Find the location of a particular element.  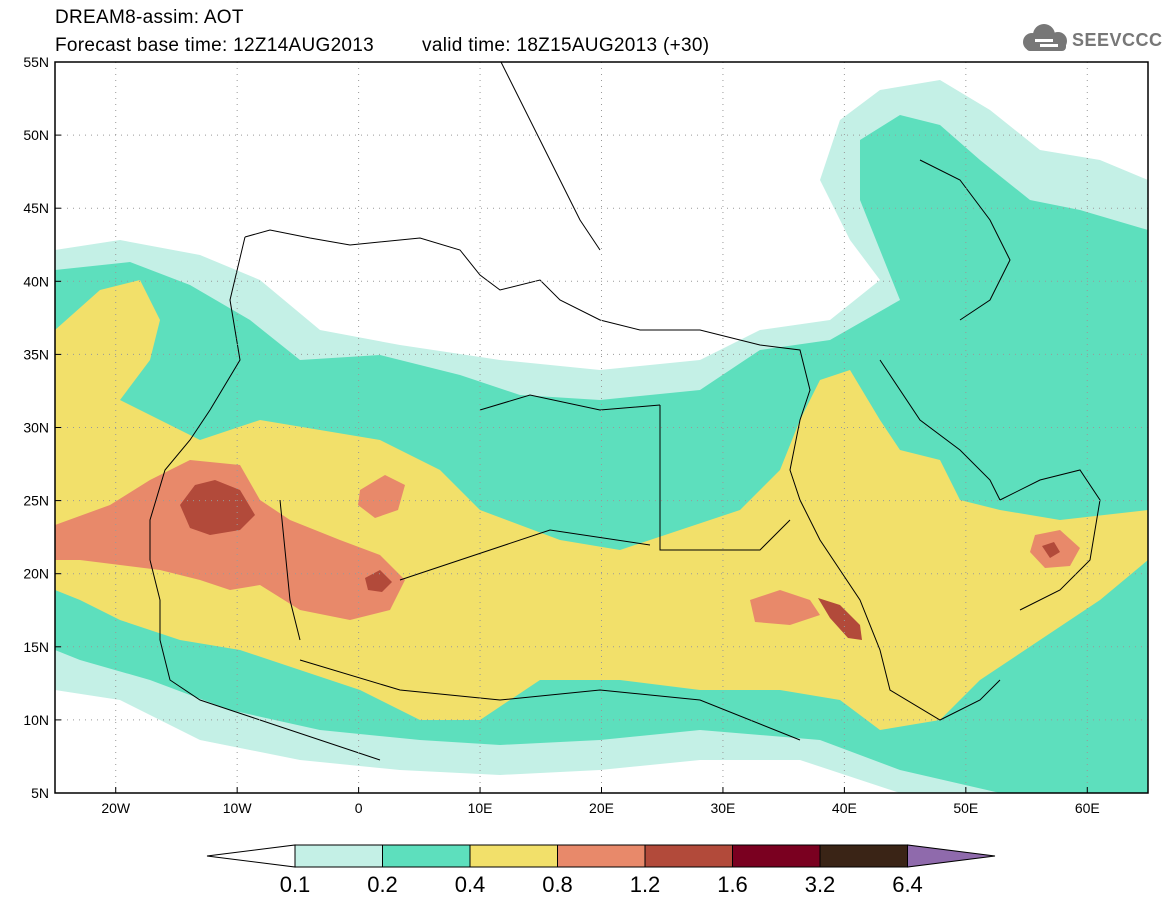

colorbar-high-arrow is located at coordinates (951, 856).